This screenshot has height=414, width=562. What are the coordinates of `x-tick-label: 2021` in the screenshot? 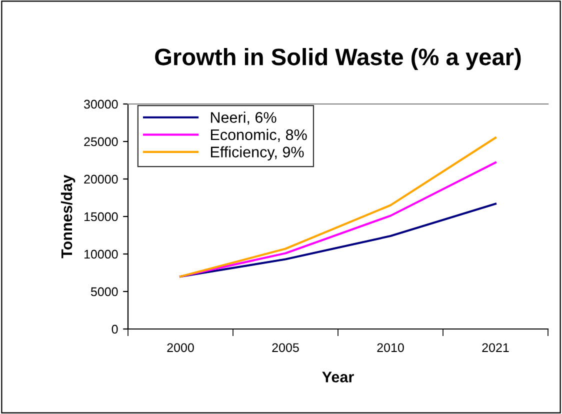 It's located at (495, 347).